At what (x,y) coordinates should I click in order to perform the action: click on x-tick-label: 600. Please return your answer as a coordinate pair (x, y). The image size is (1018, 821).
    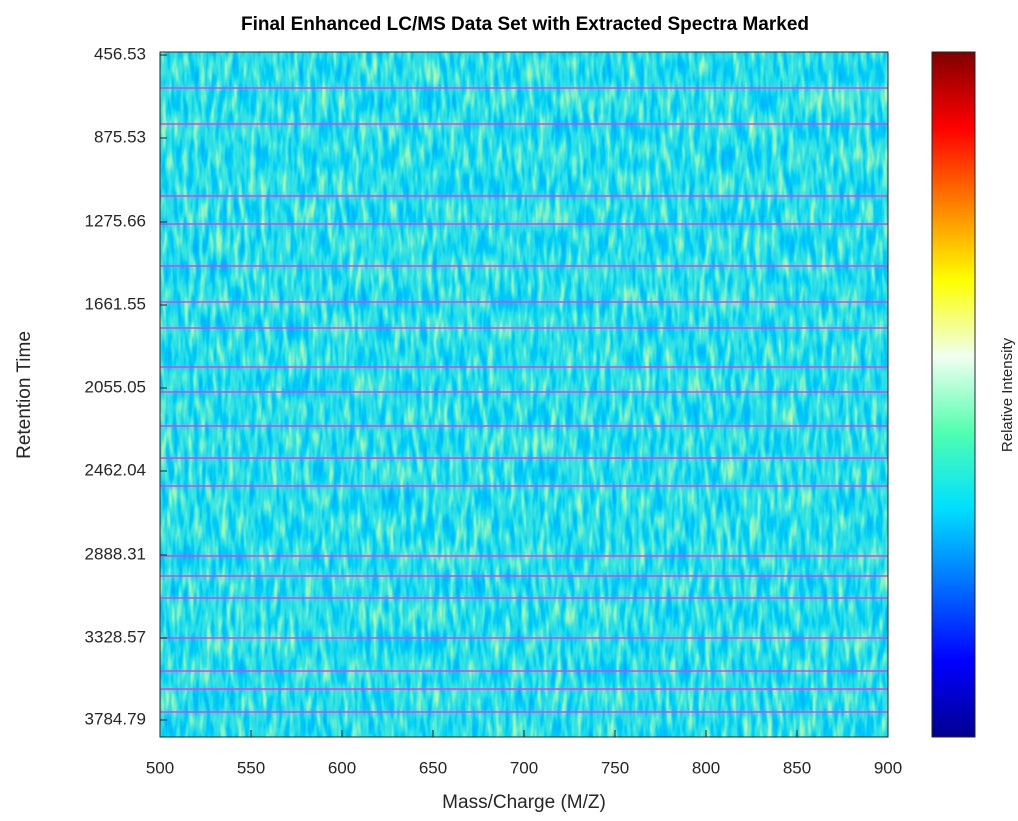
    Looking at the image, I should click on (342, 767).